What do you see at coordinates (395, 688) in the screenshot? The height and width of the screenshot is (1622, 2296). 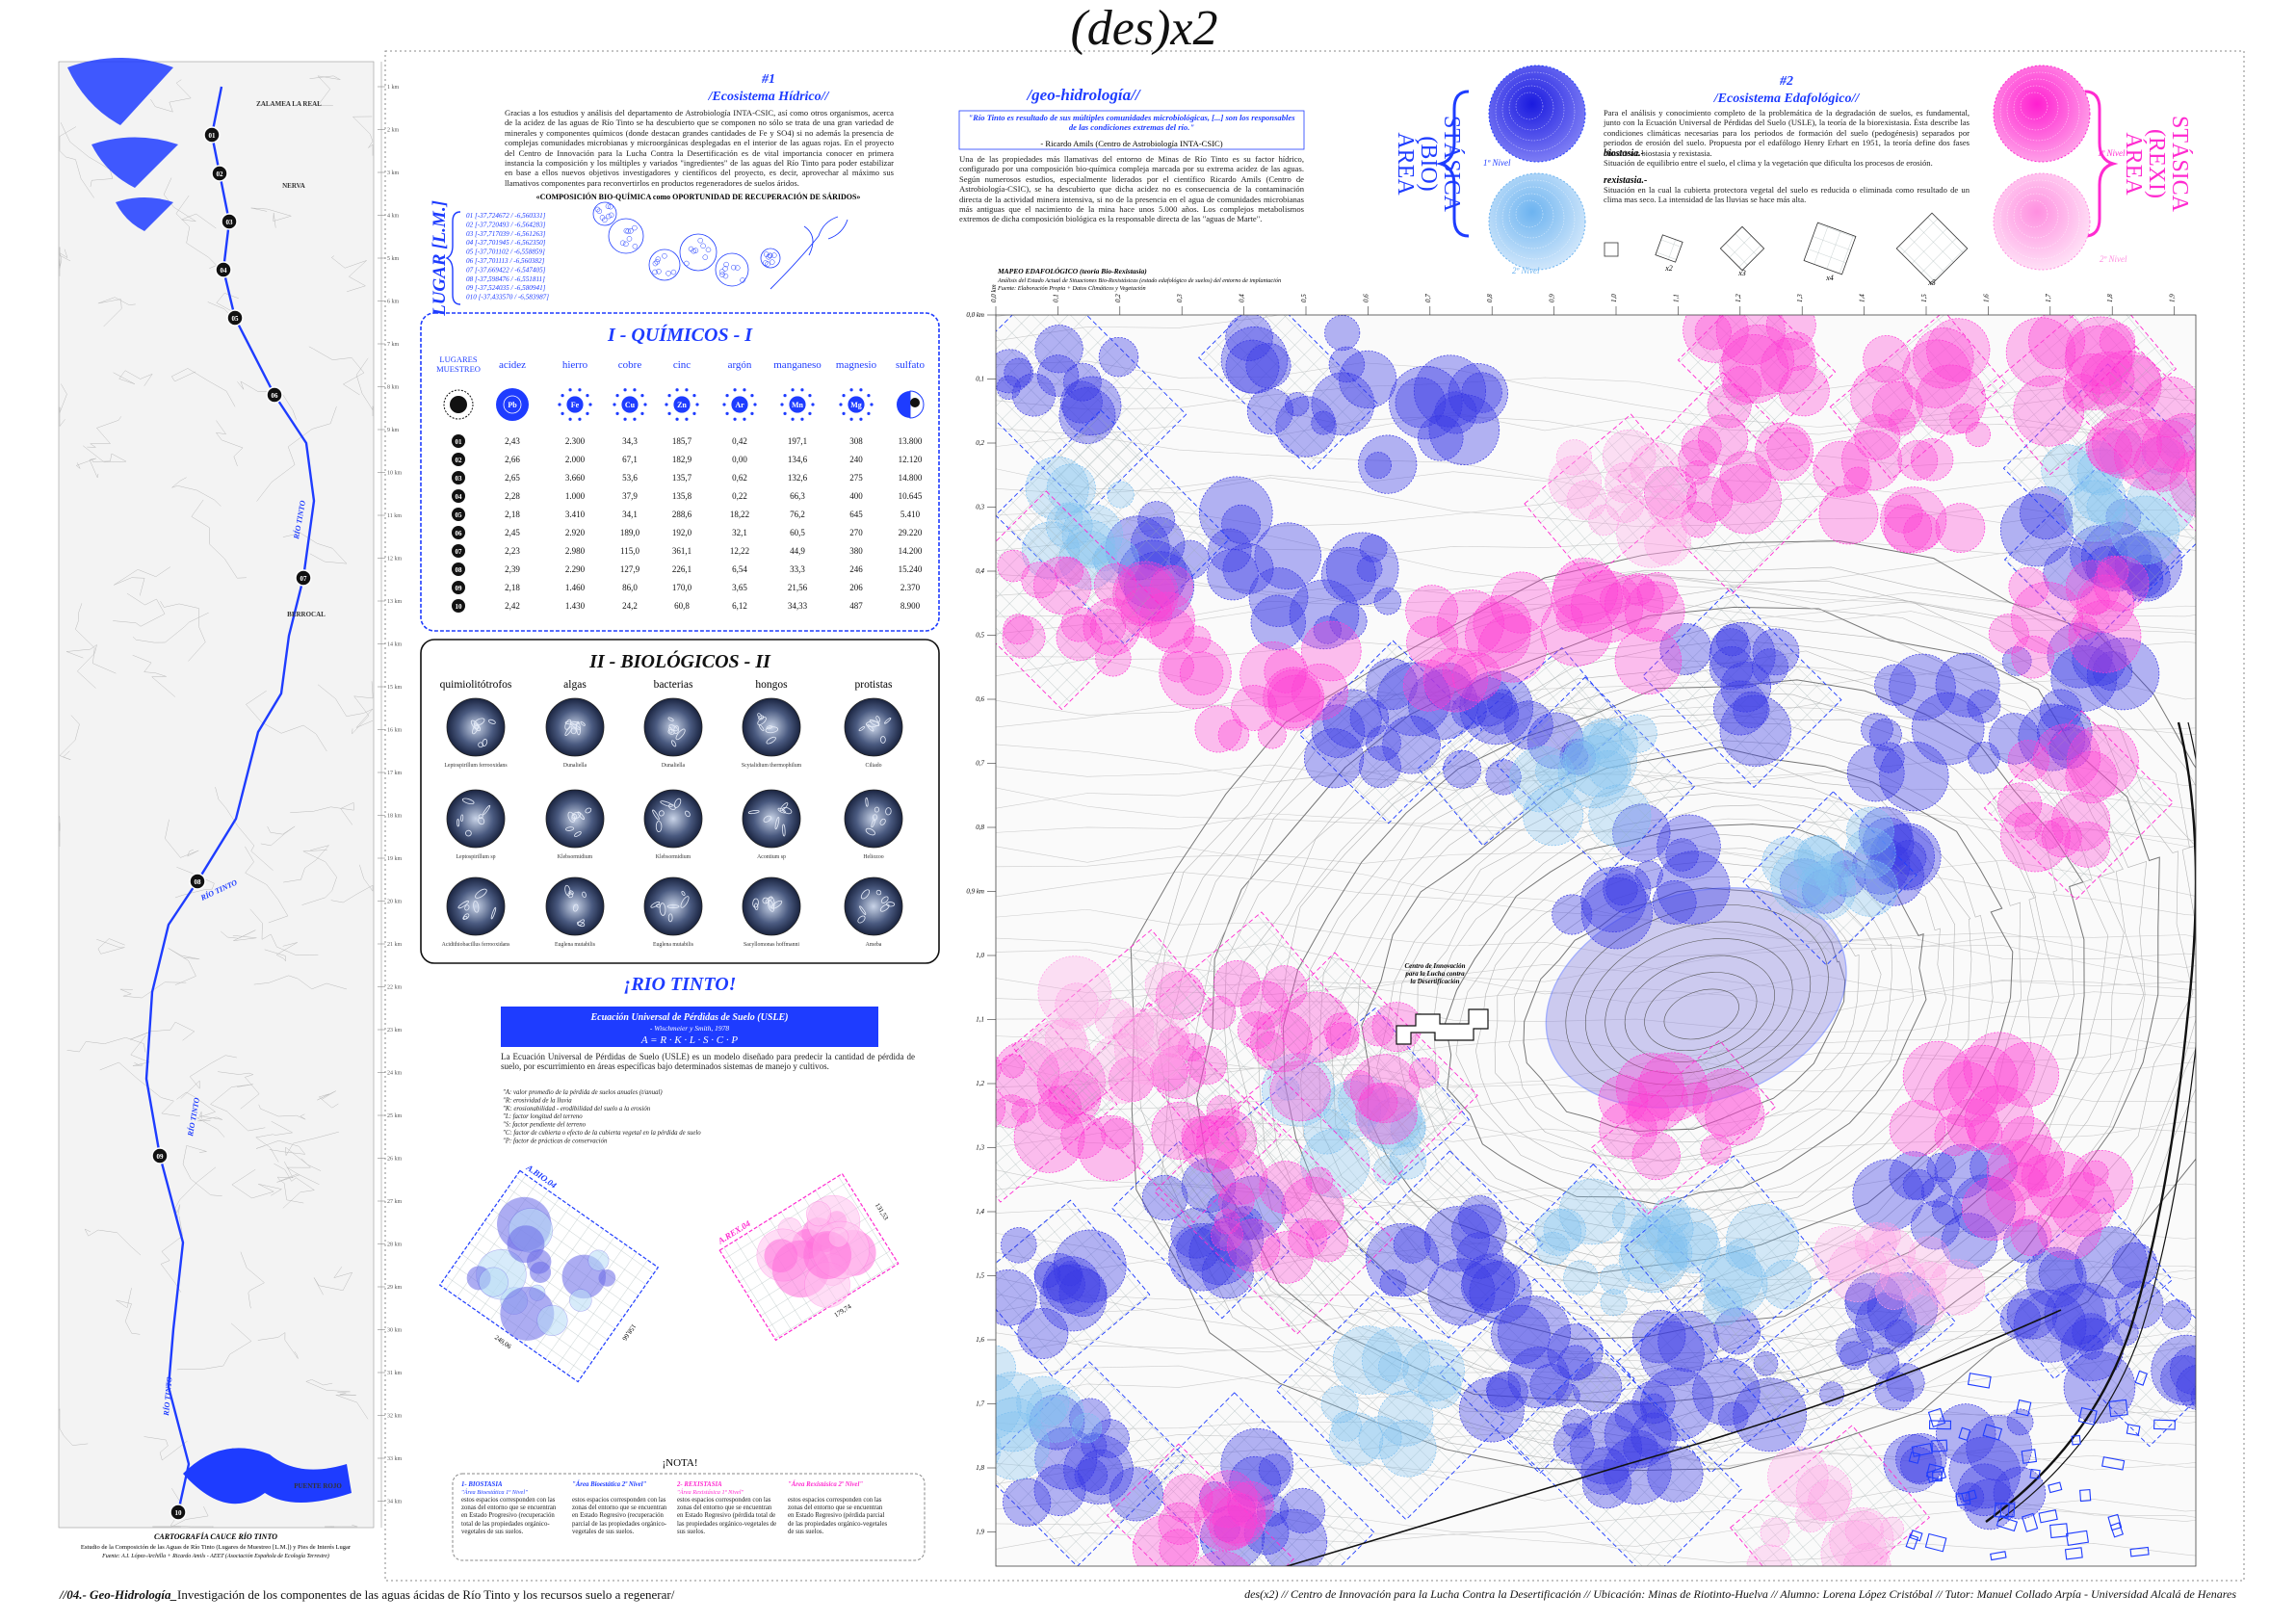 I see `km-label: 15 km` at bounding box center [395, 688].